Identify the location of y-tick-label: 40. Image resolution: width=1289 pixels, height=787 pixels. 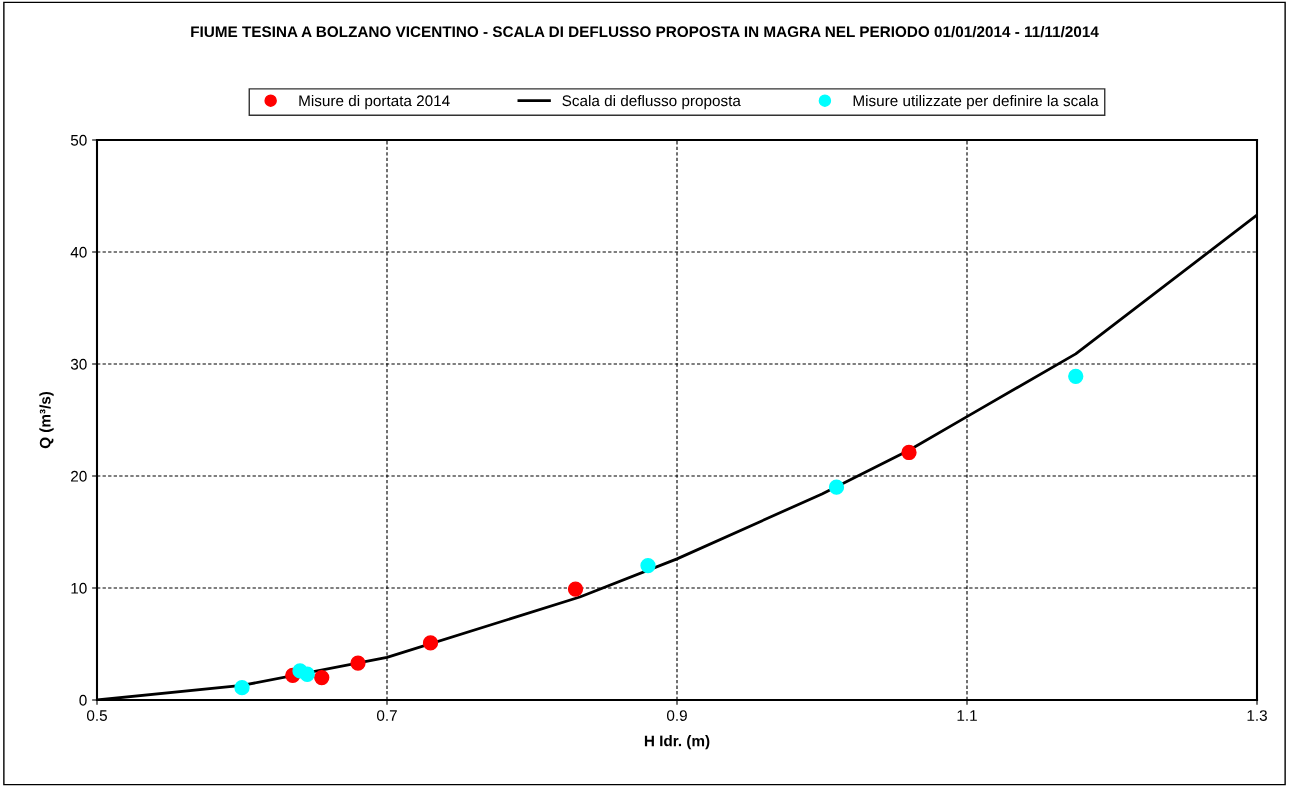
(78, 252).